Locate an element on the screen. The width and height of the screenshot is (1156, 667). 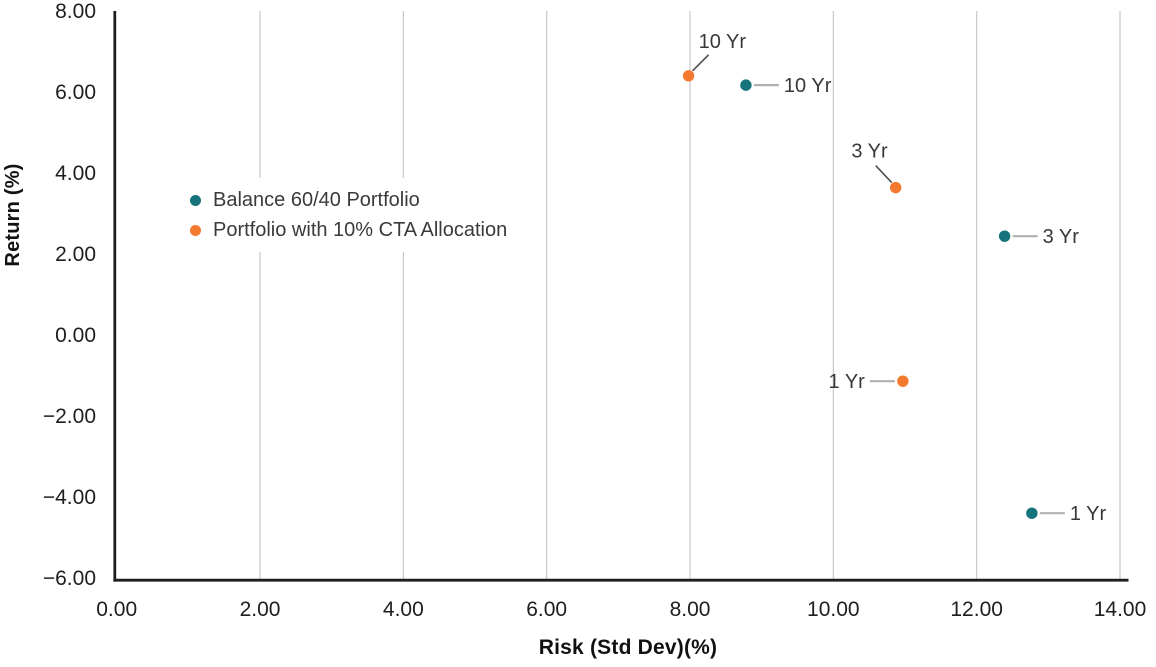
y-axis-title: Return (%) is located at coordinates (13, 215).